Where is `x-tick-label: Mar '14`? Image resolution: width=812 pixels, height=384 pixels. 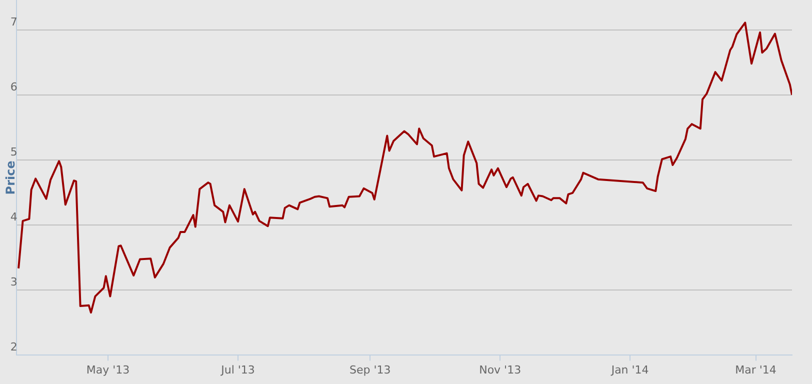
x-tick-label: Mar '14 is located at coordinates (755, 369).